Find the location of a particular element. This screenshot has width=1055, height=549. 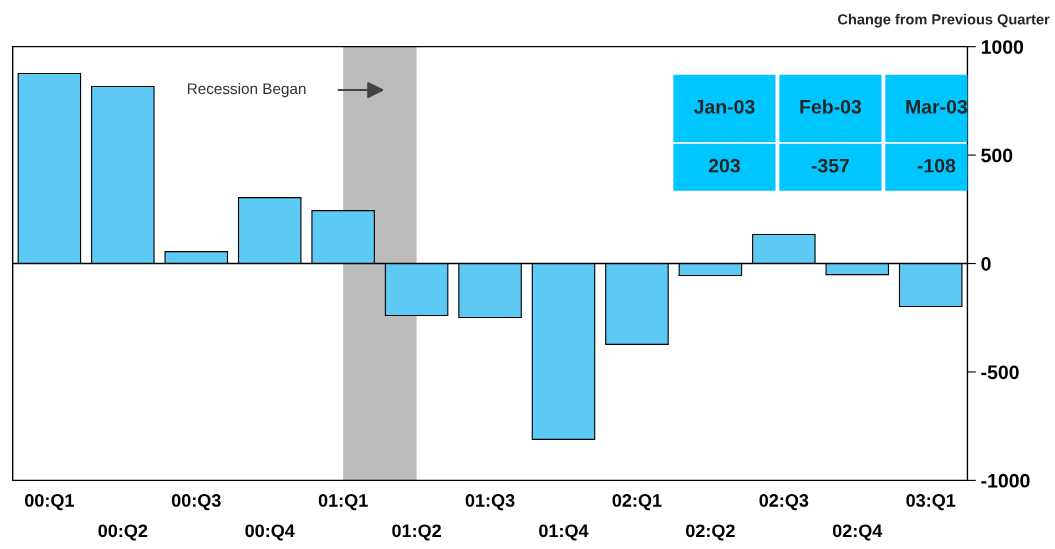

x-tick-label: 02:Q4 is located at coordinates (857, 532).